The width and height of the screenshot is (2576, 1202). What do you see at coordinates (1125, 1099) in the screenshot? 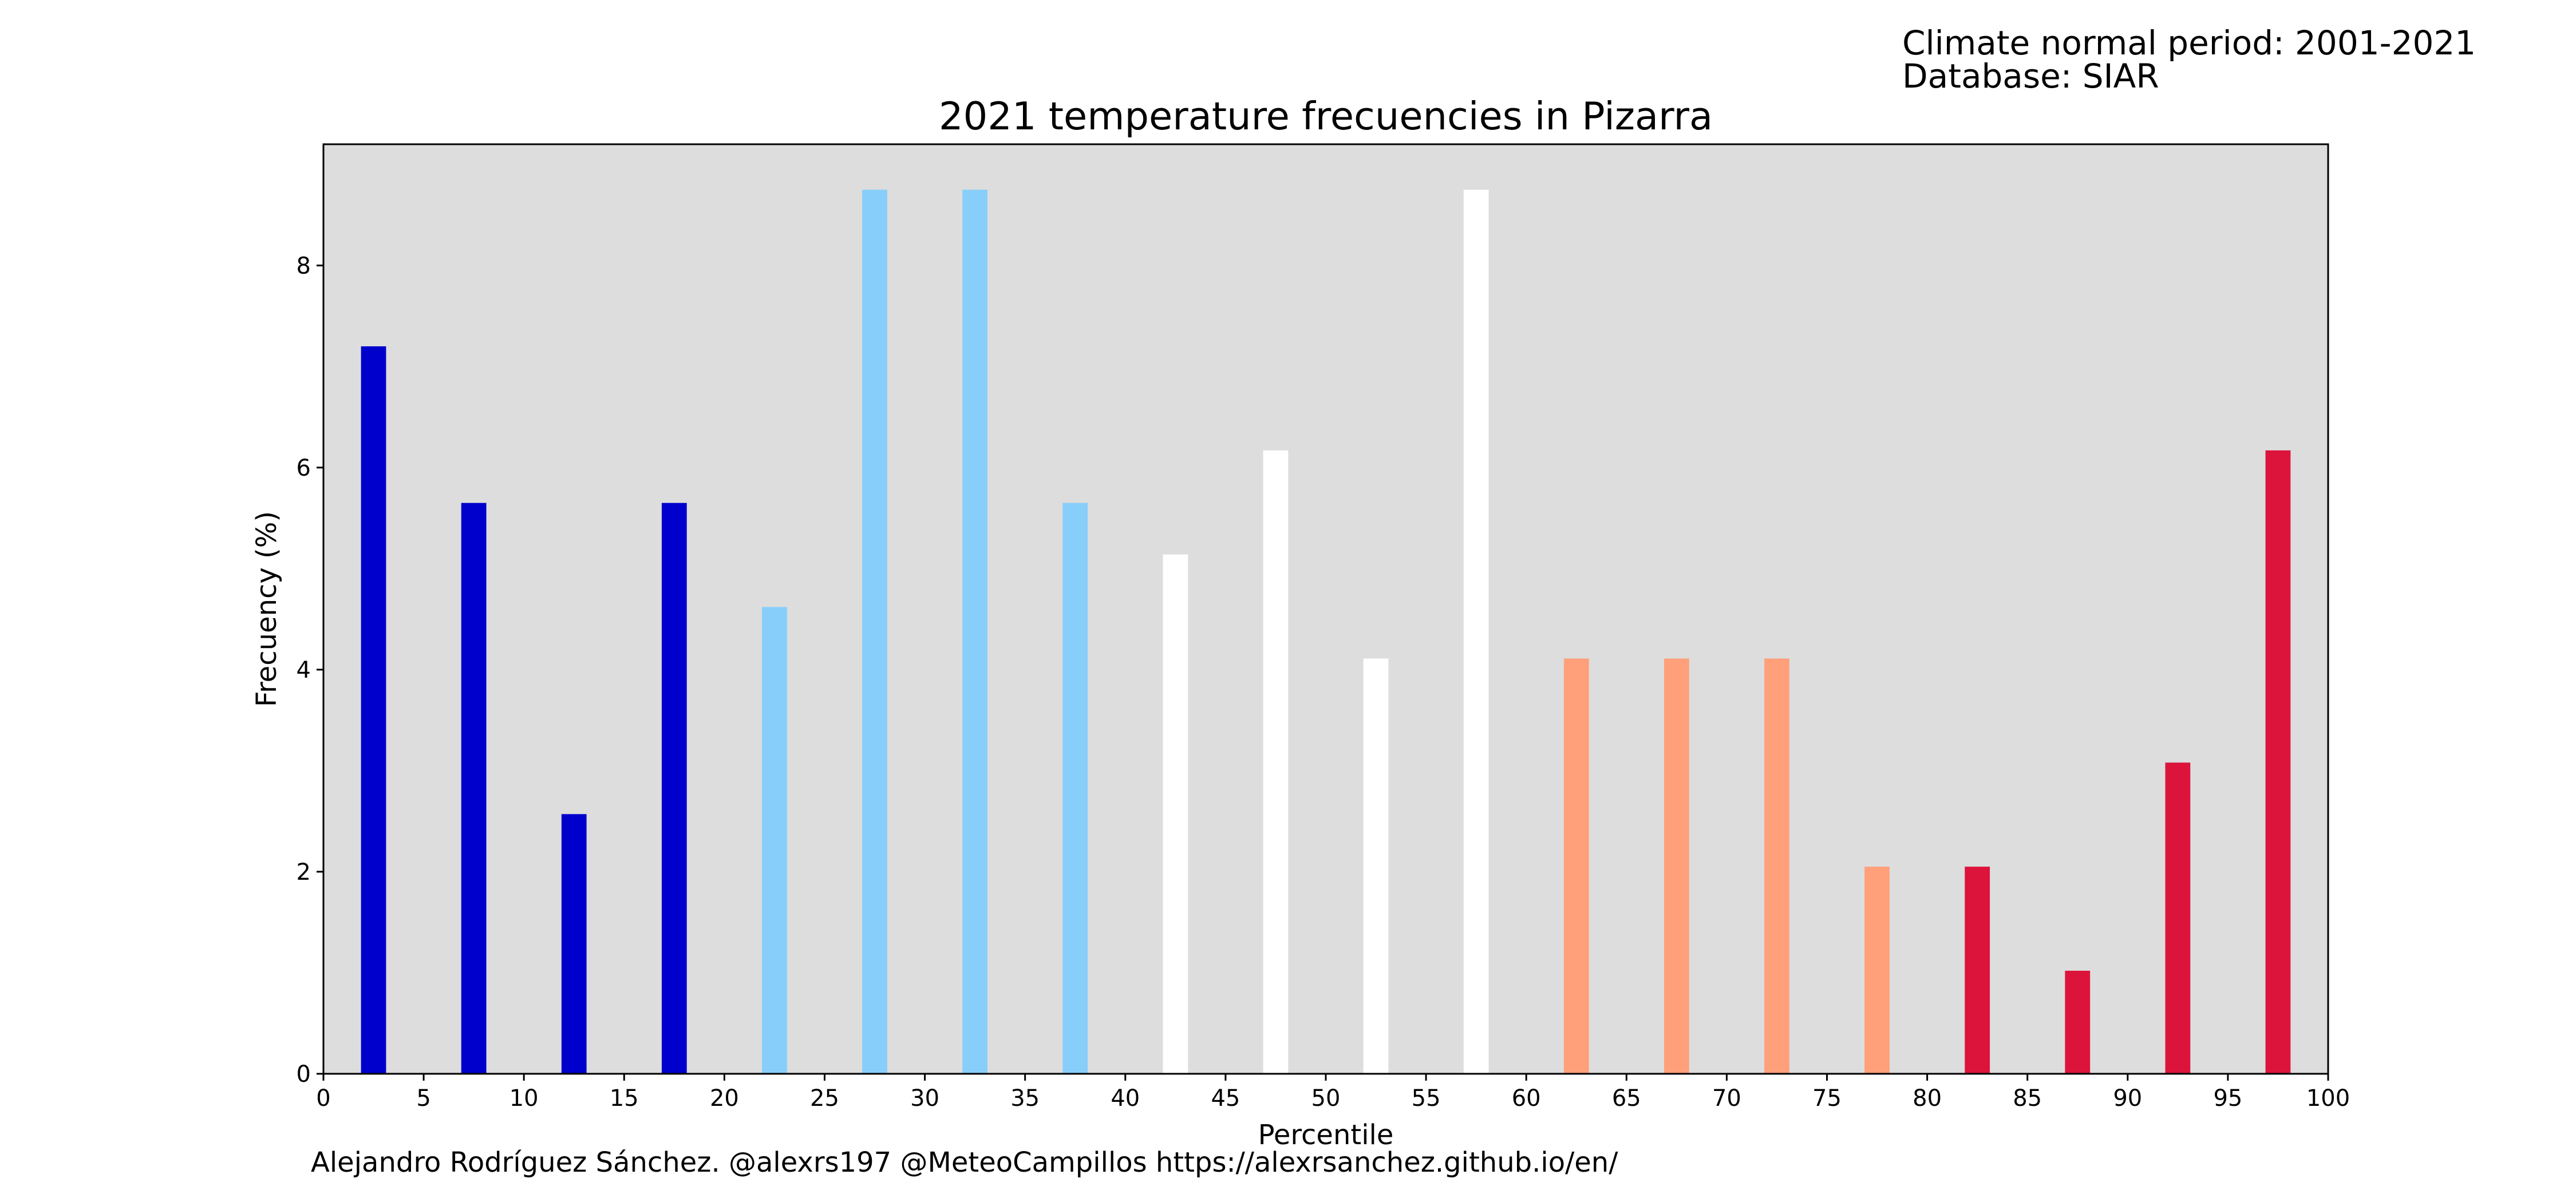
I see `x-tick-label: 40` at bounding box center [1125, 1099].